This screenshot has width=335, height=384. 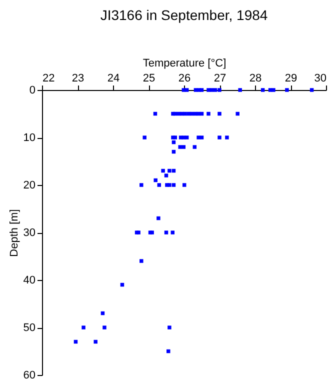 I want to click on y-axis-title: Depth [m], so click(x=14, y=233).